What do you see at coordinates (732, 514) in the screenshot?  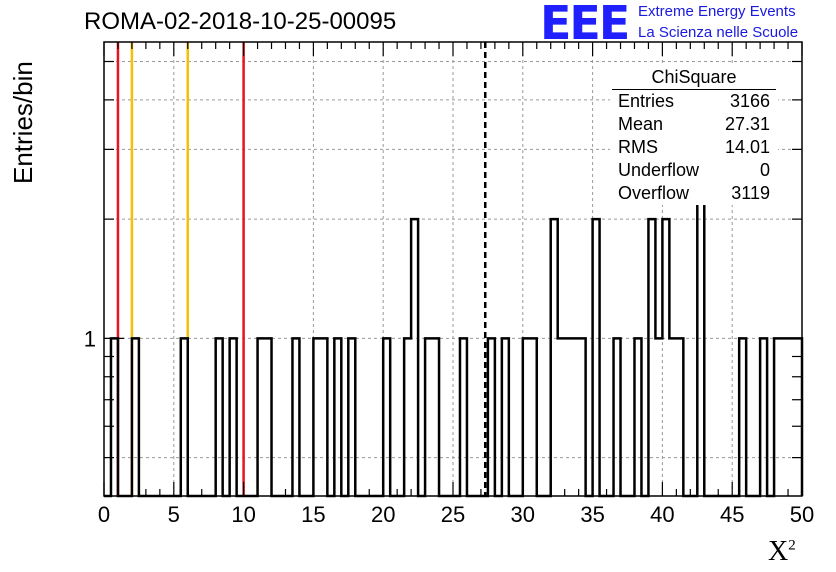 I see `x-tick-label: 45` at bounding box center [732, 514].